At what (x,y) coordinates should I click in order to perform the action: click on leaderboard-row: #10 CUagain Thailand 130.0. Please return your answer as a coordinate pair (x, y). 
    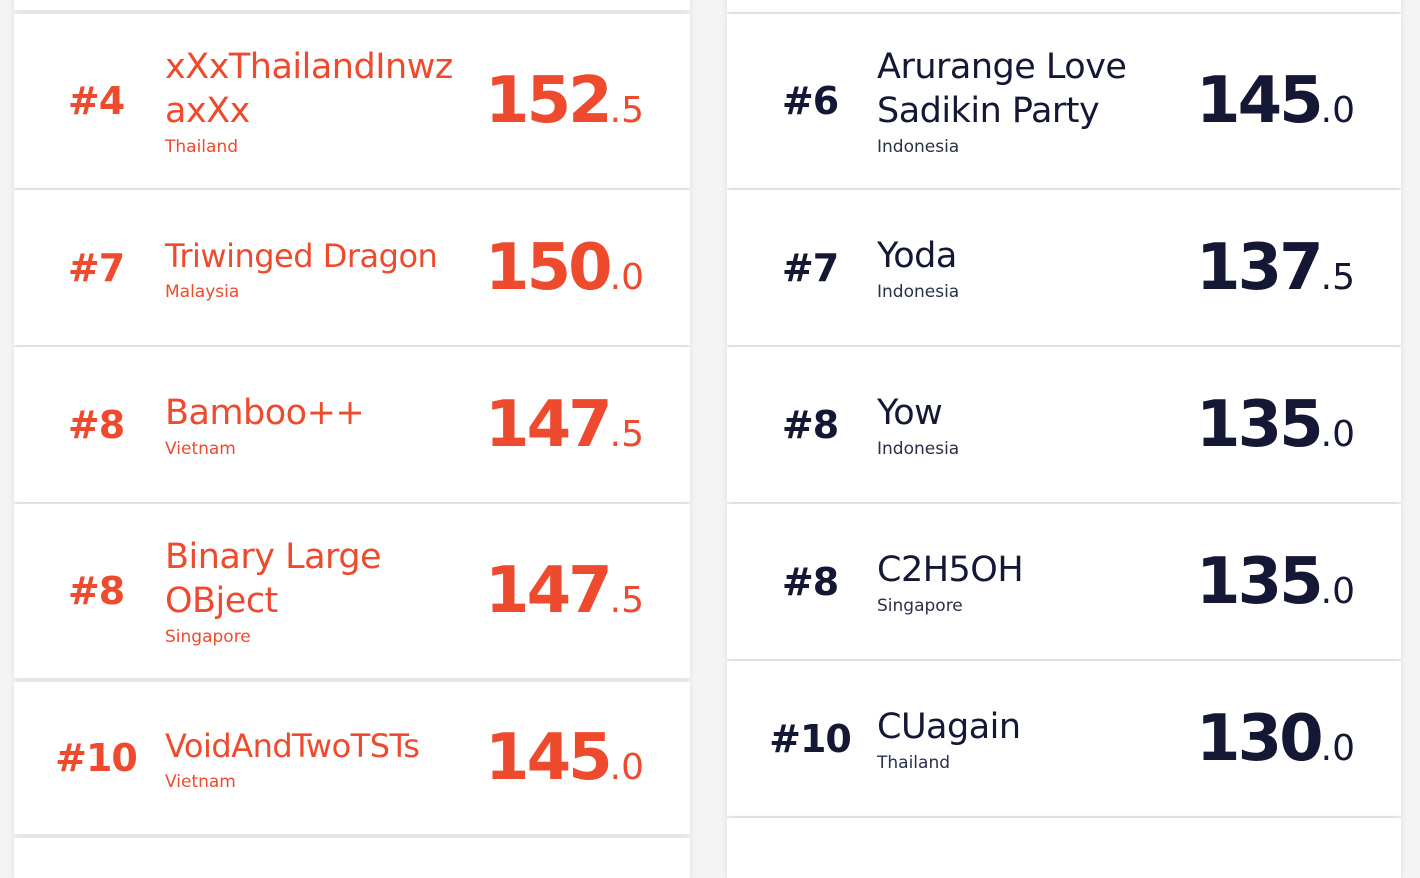
    Looking at the image, I should click on (1064, 738).